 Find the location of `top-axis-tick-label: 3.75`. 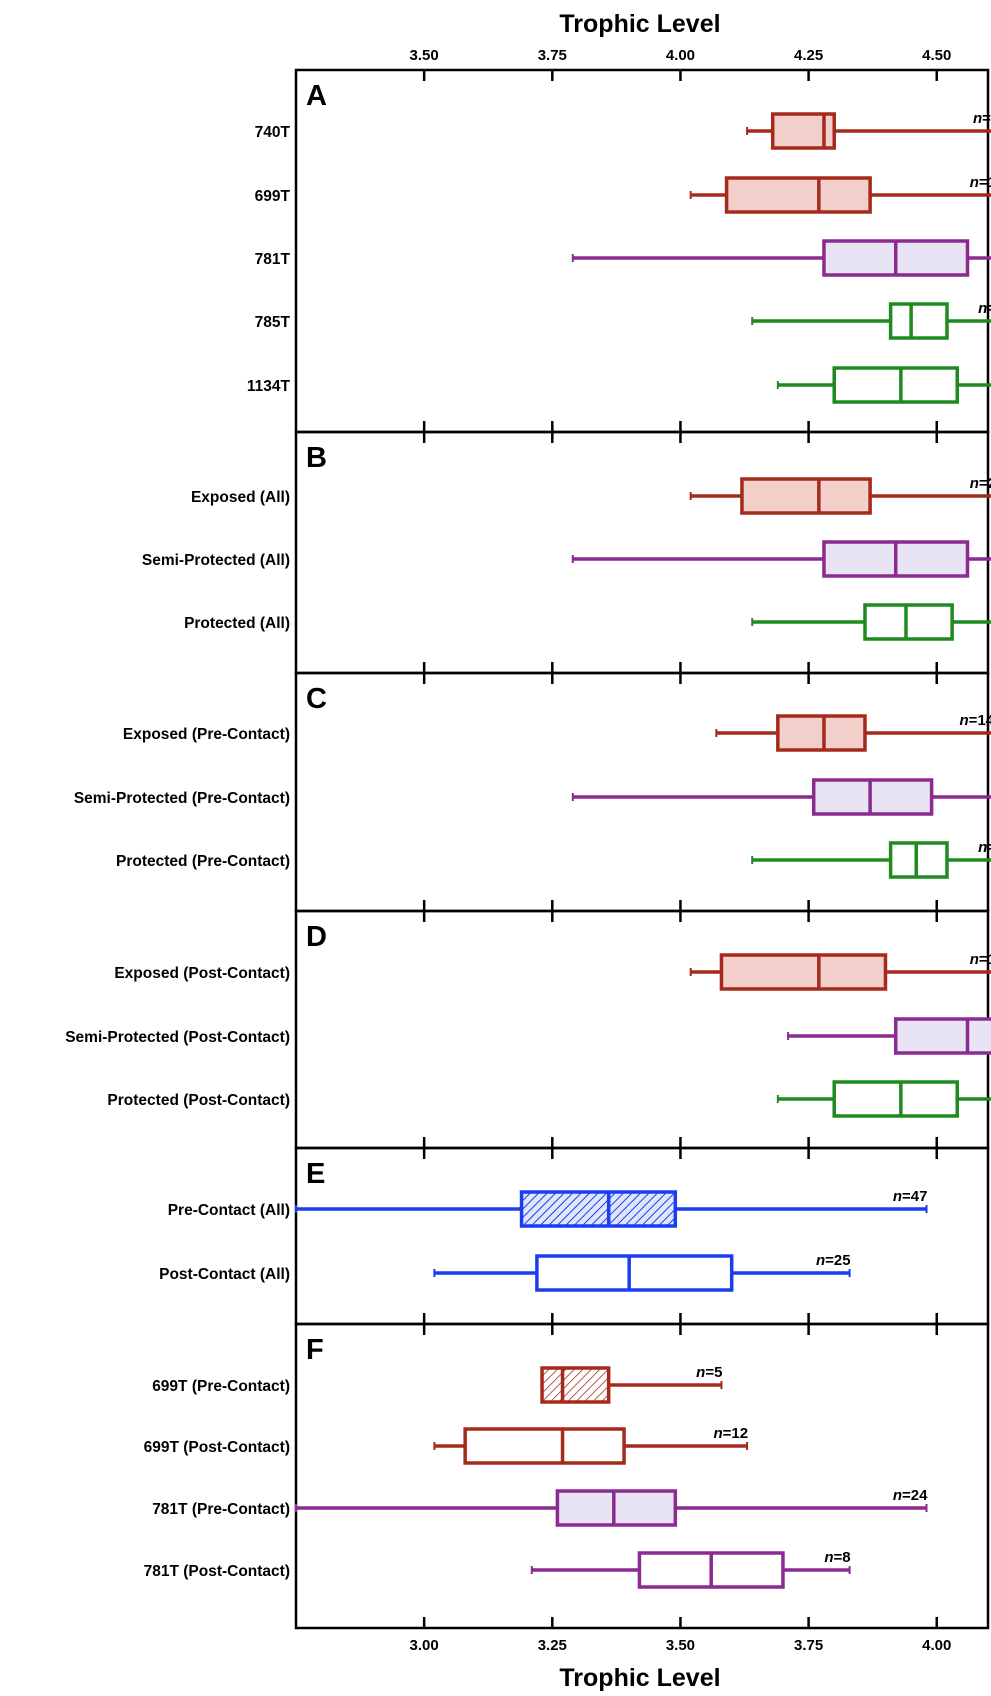

top-axis-tick-label: 3.75 is located at coordinates (552, 55).